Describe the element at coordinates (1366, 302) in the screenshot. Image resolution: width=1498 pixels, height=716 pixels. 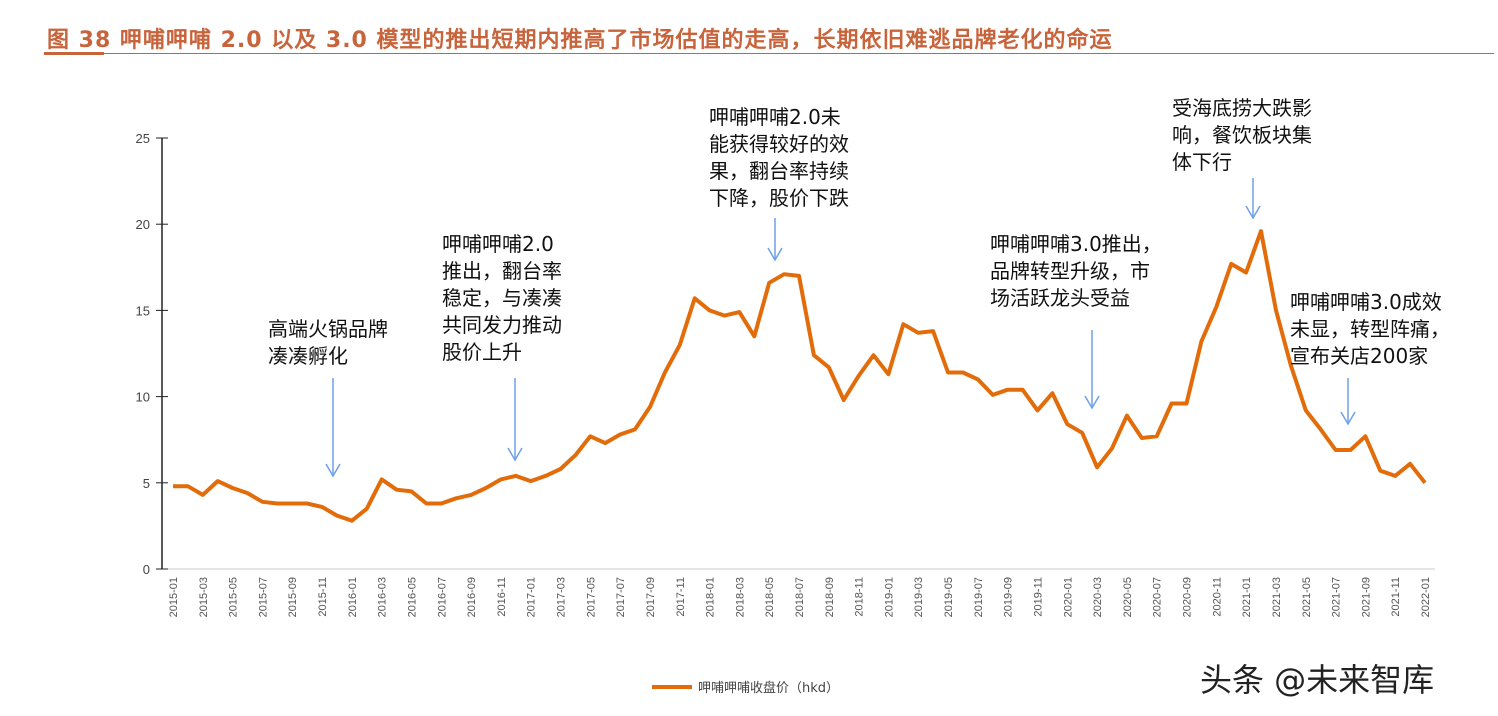
I see `annotation-line: 呷哺呷哺3.0成效` at that location.